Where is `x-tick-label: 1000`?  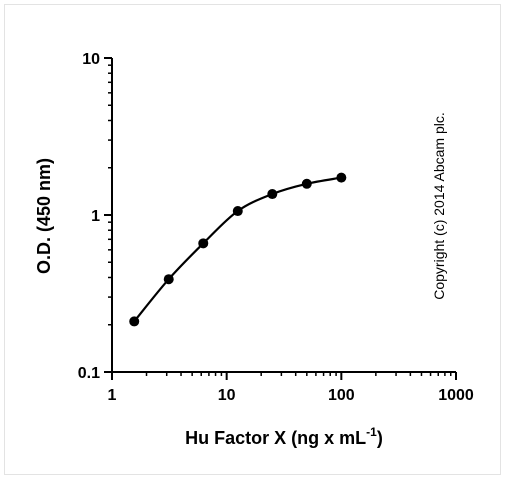 x-tick-label: 1000 is located at coordinates (456, 395).